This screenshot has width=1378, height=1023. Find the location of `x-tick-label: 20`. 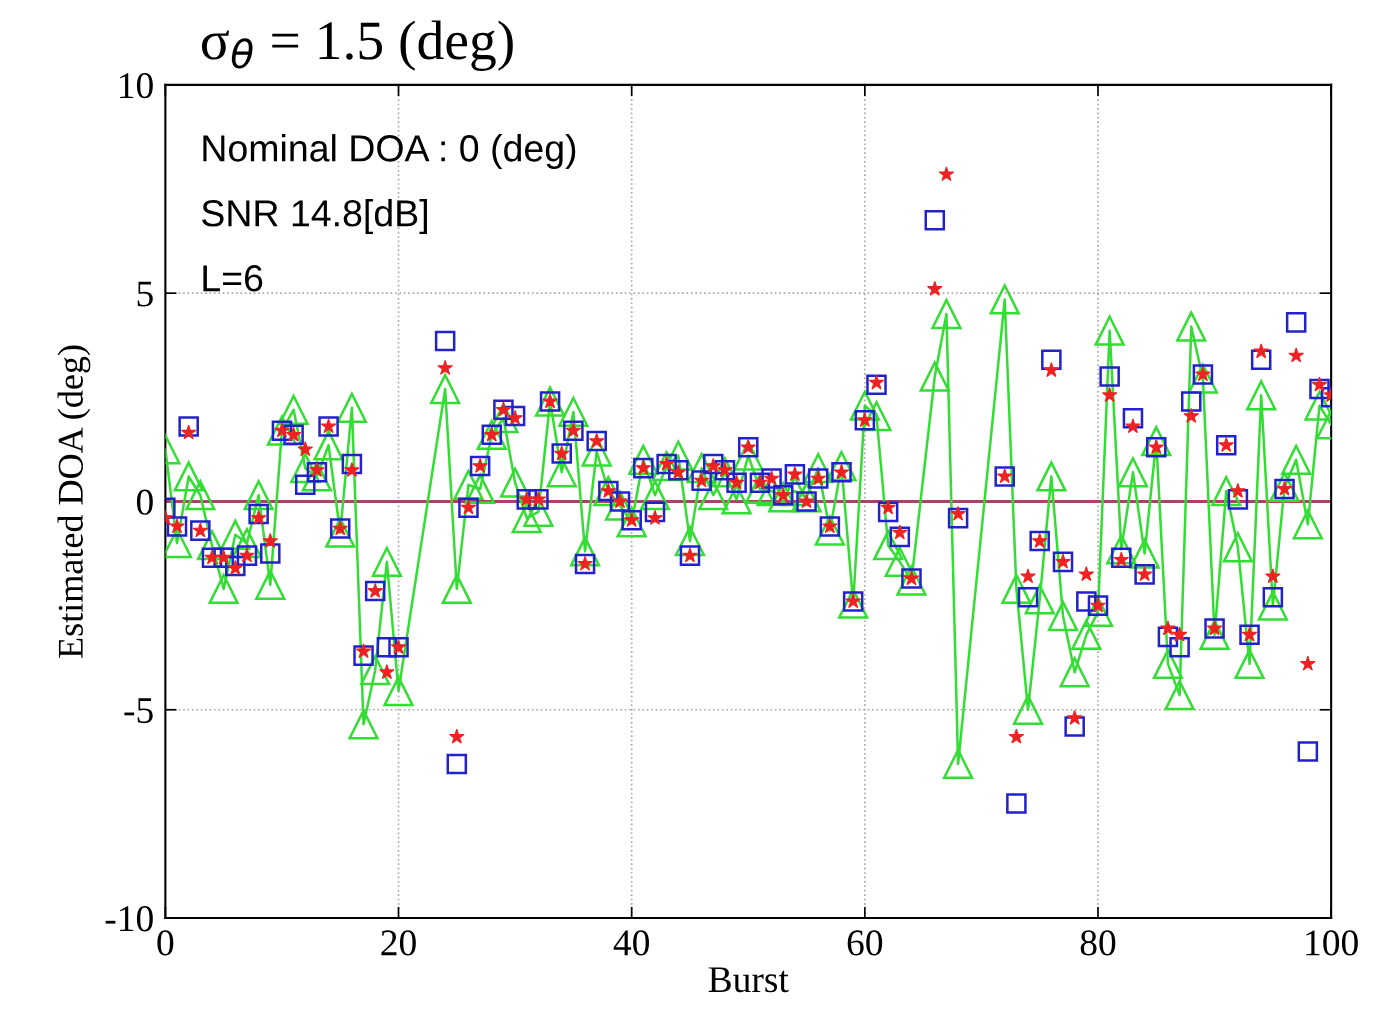

x-tick-label: 20 is located at coordinates (398, 943).